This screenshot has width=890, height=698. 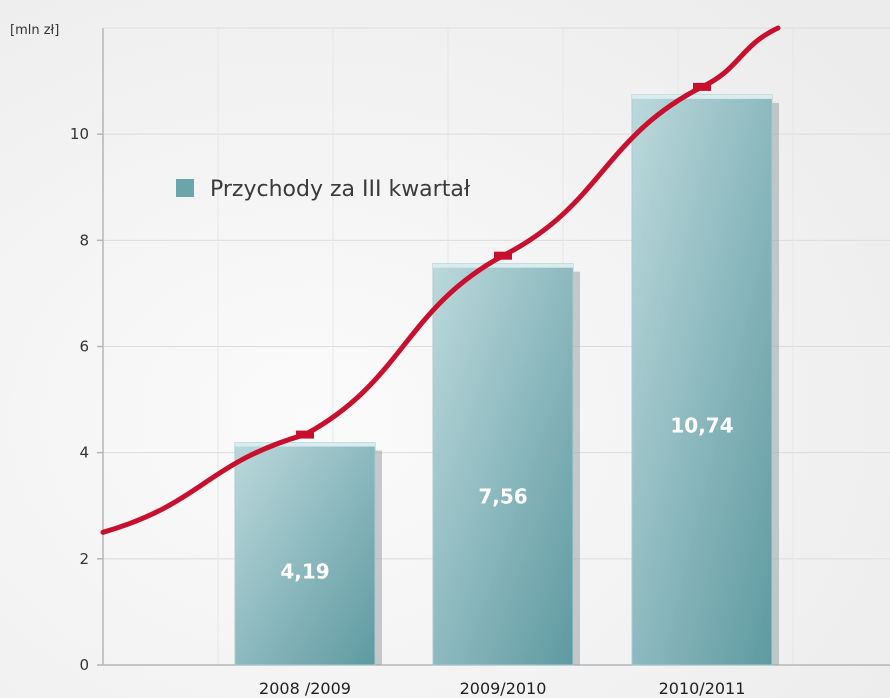 What do you see at coordinates (185, 188) in the screenshot?
I see `legend-swatch` at bounding box center [185, 188].